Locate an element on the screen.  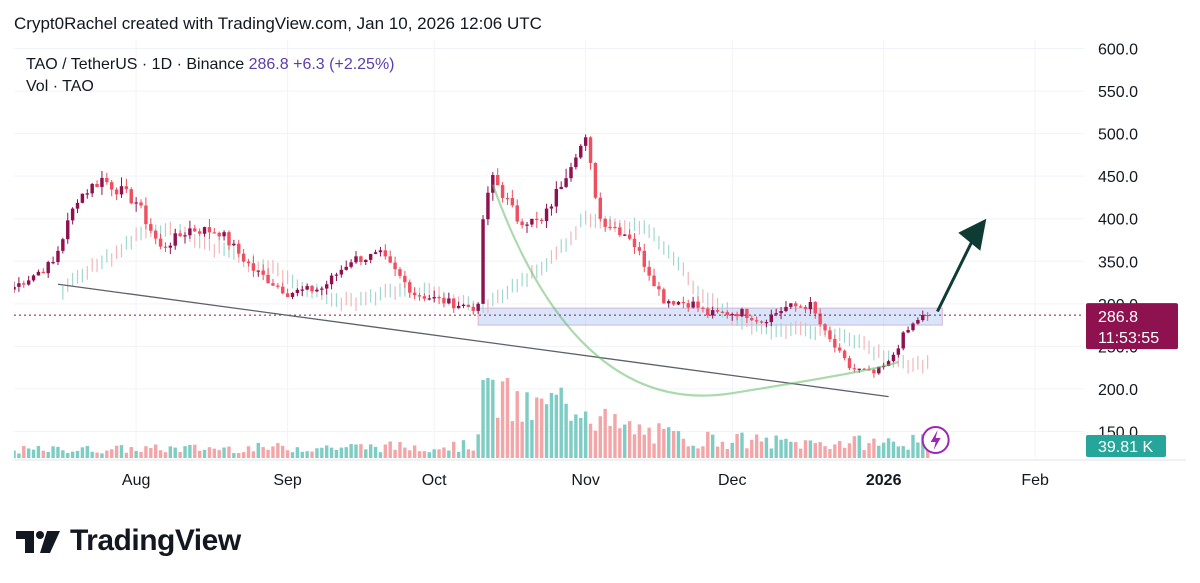
volume-bars is located at coordinates (471, 418).